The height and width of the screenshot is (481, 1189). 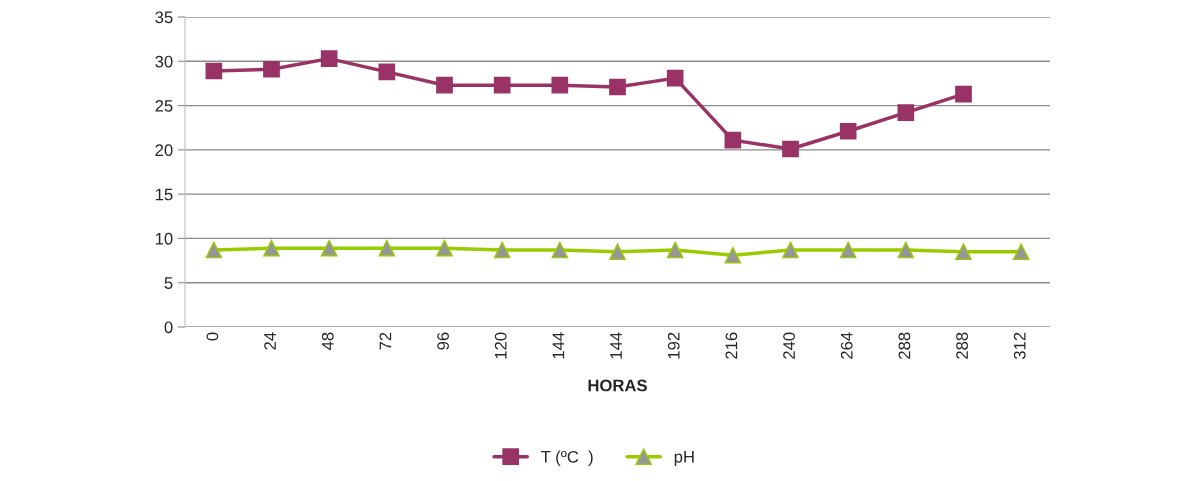 I want to click on y-tick-label: 15, so click(x=164, y=194).